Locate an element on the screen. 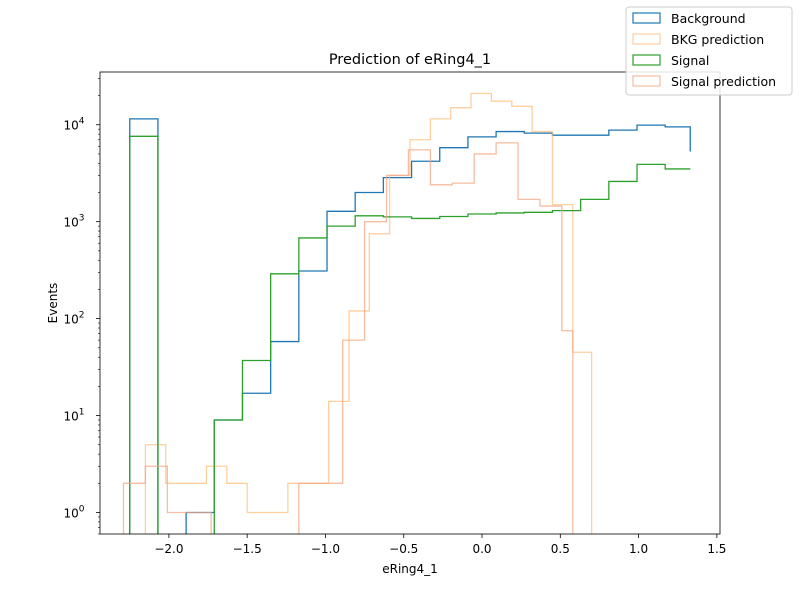 The height and width of the screenshot is (600, 800). y-axis-label: Events is located at coordinates (53, 303).